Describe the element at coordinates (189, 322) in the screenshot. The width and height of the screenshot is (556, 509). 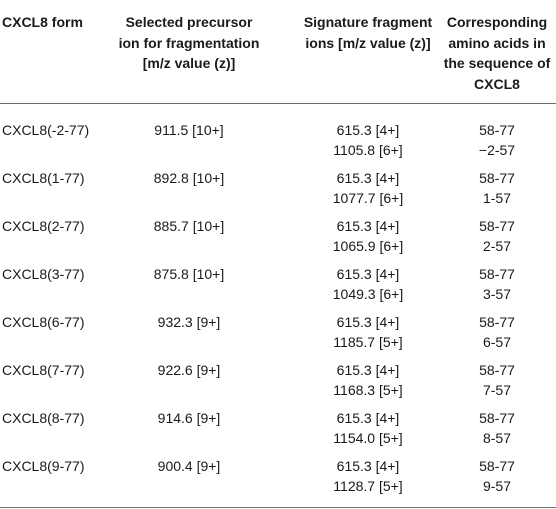
I see `cell-precursor: 932.3 [9+]` at that location.